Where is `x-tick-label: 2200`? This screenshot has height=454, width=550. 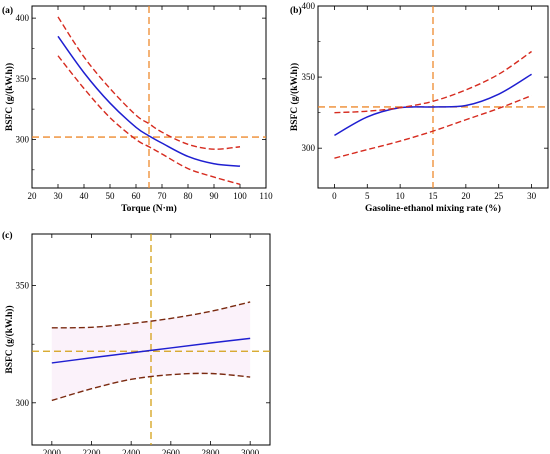
x-tick-label: 2200 is located at coordinates (92, 451).